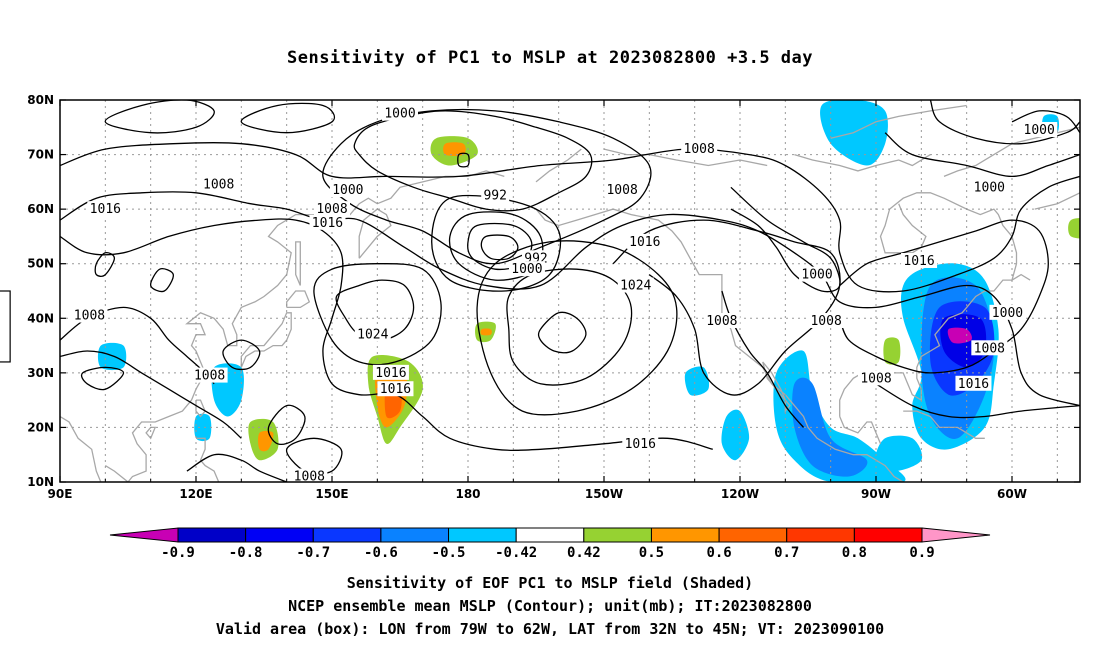 This screenshot has height=650, width=1100. I want to click on lon-label-120E: 120E, so click(195, 494).